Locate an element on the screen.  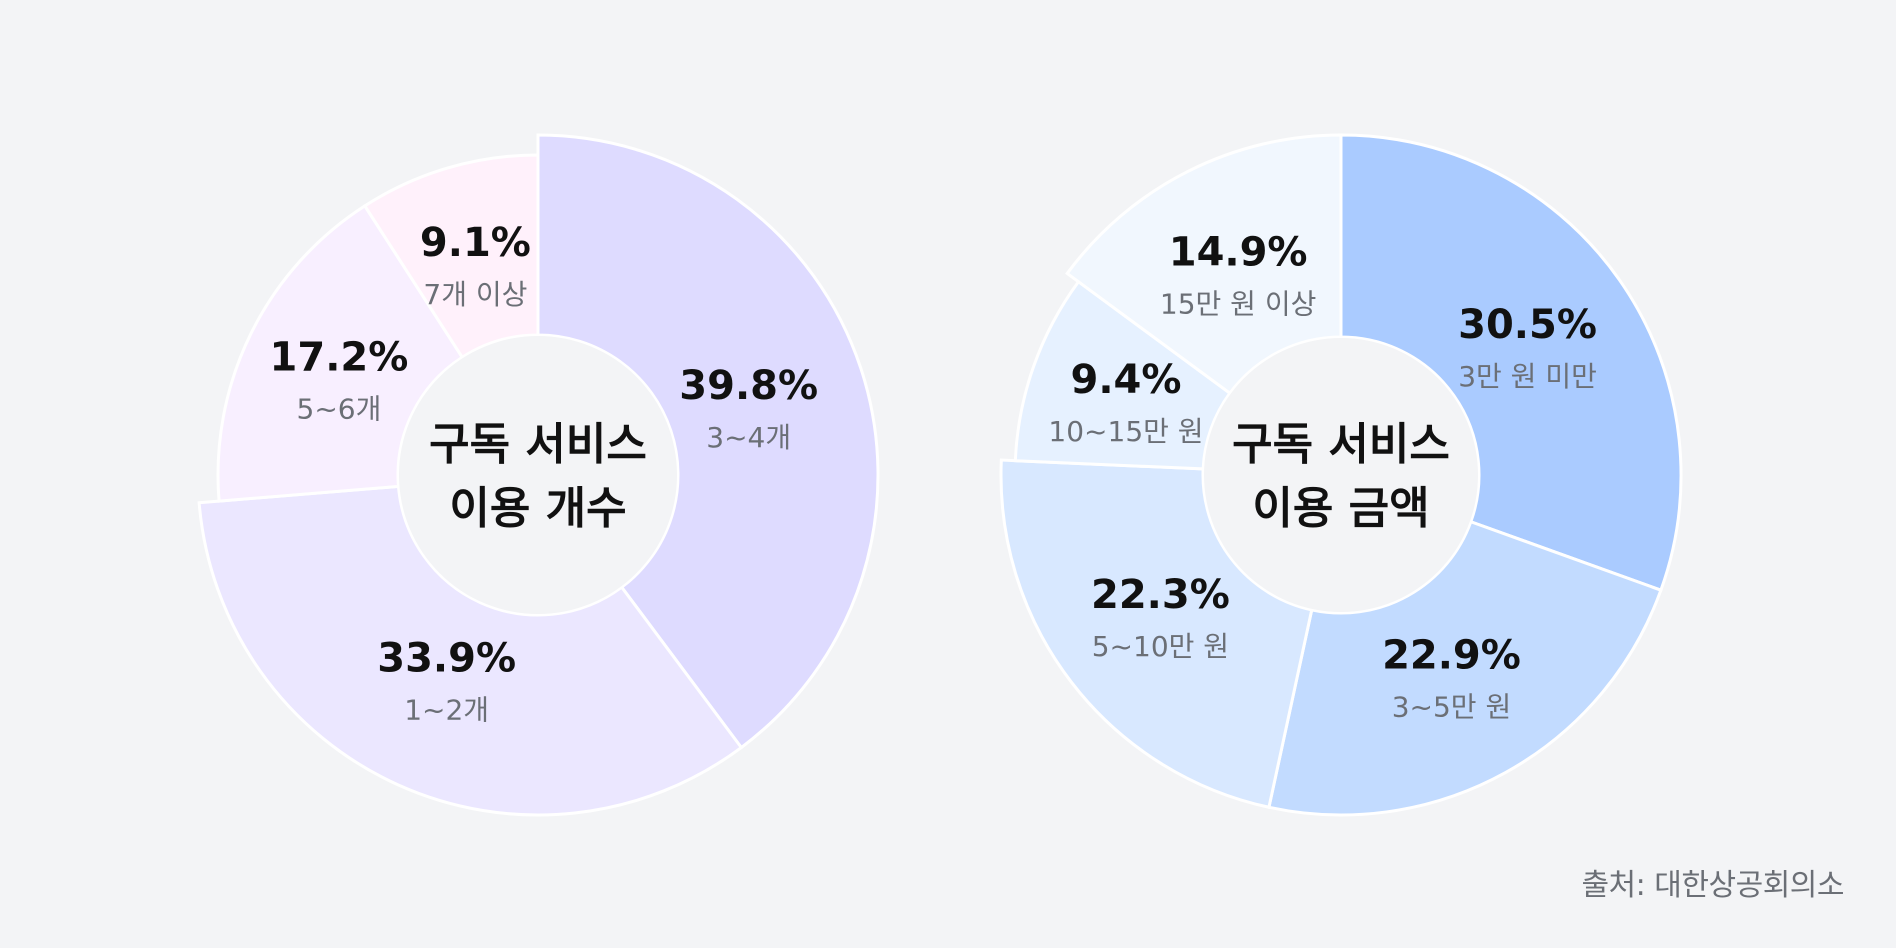
center-title: 구독 서비스 이용 금액 is located at coordinates (1341, 476).